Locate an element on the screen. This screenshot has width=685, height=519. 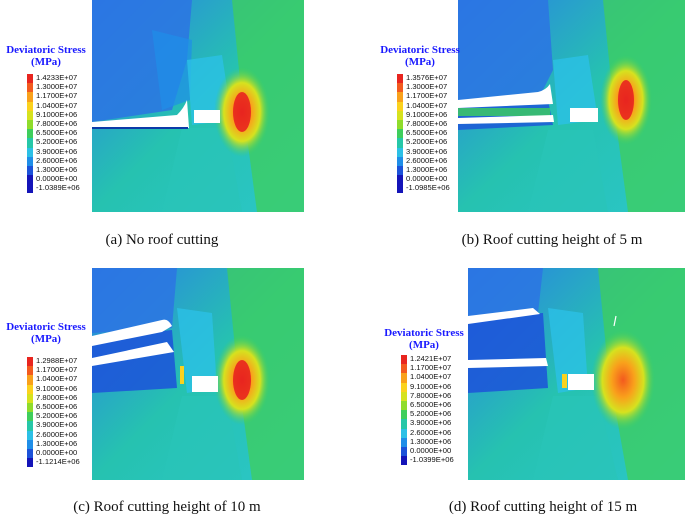
legend-title-b: Deviatoric Stress (MPa) is located at coordinates (420, 56).